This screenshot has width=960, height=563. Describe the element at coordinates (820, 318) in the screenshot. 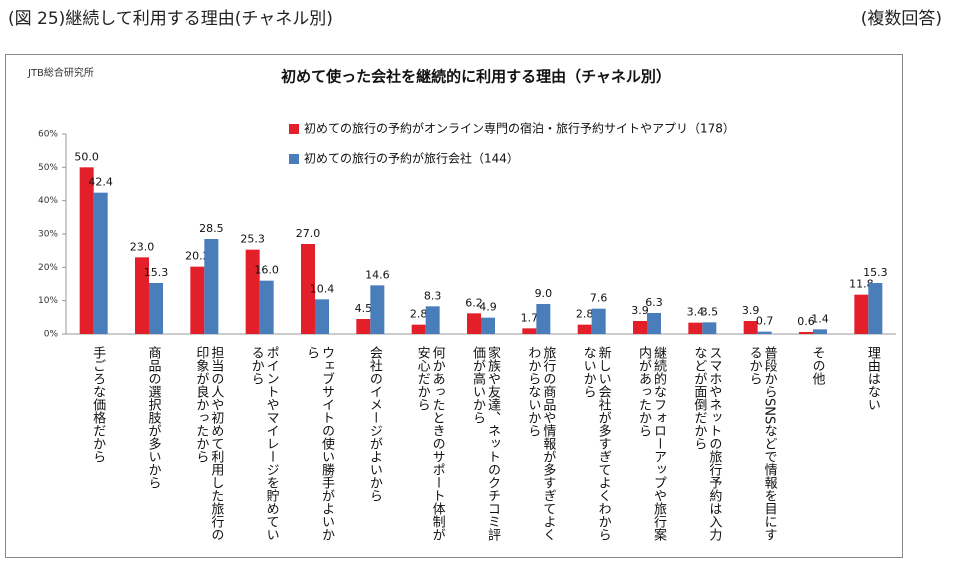

I see `value-label: 1.4` at that location.